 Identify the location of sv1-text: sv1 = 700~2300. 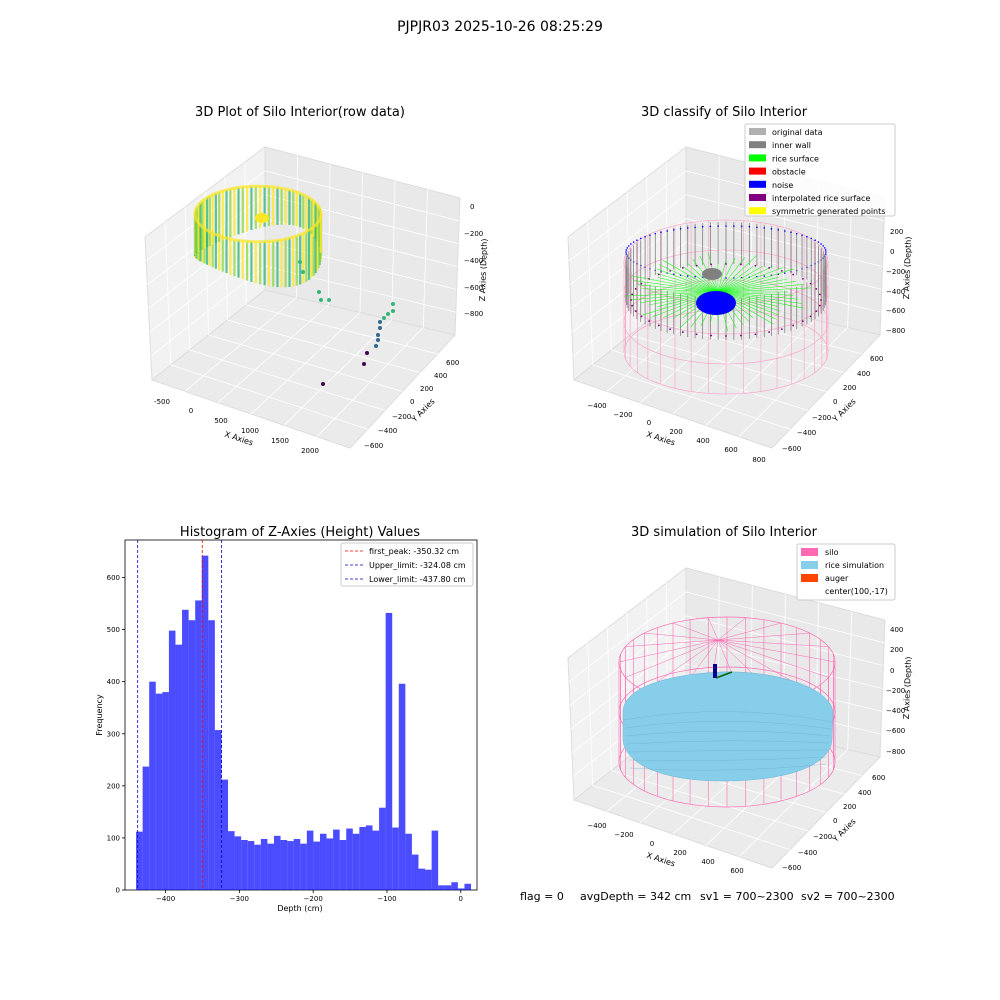
(747, 896).